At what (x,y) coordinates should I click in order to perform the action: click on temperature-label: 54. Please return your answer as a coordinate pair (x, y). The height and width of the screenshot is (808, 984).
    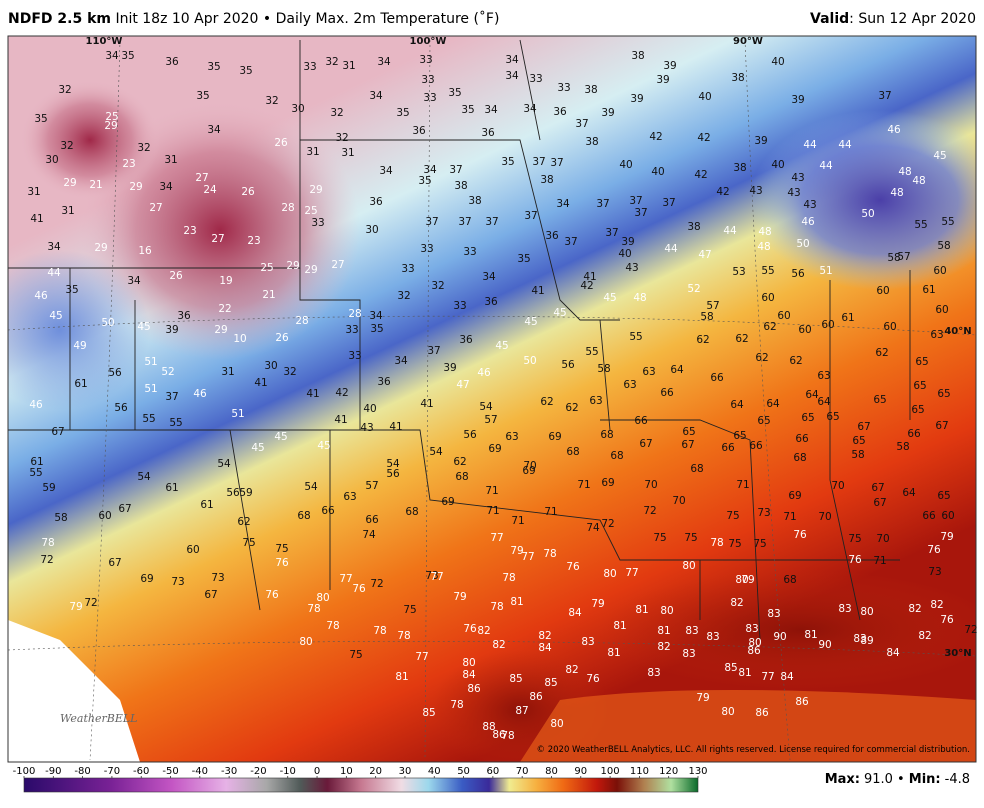
    Looking at the image, I should click on (436, 452).